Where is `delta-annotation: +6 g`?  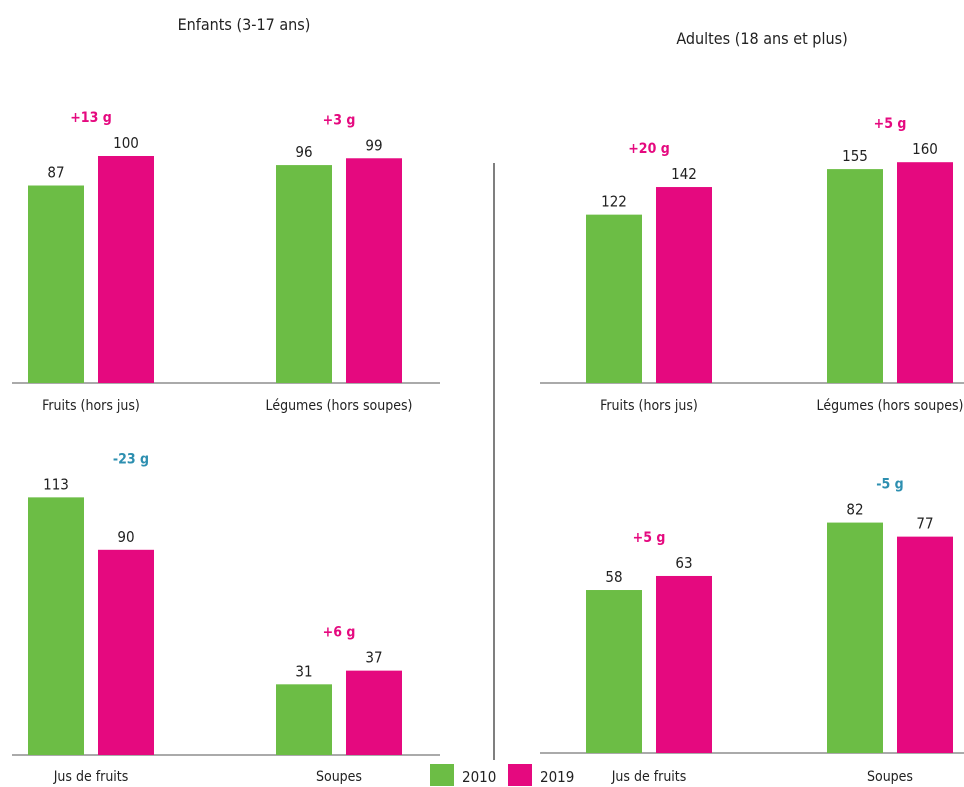 delta-annotation: +6 g is located at coordinates (339, 633).